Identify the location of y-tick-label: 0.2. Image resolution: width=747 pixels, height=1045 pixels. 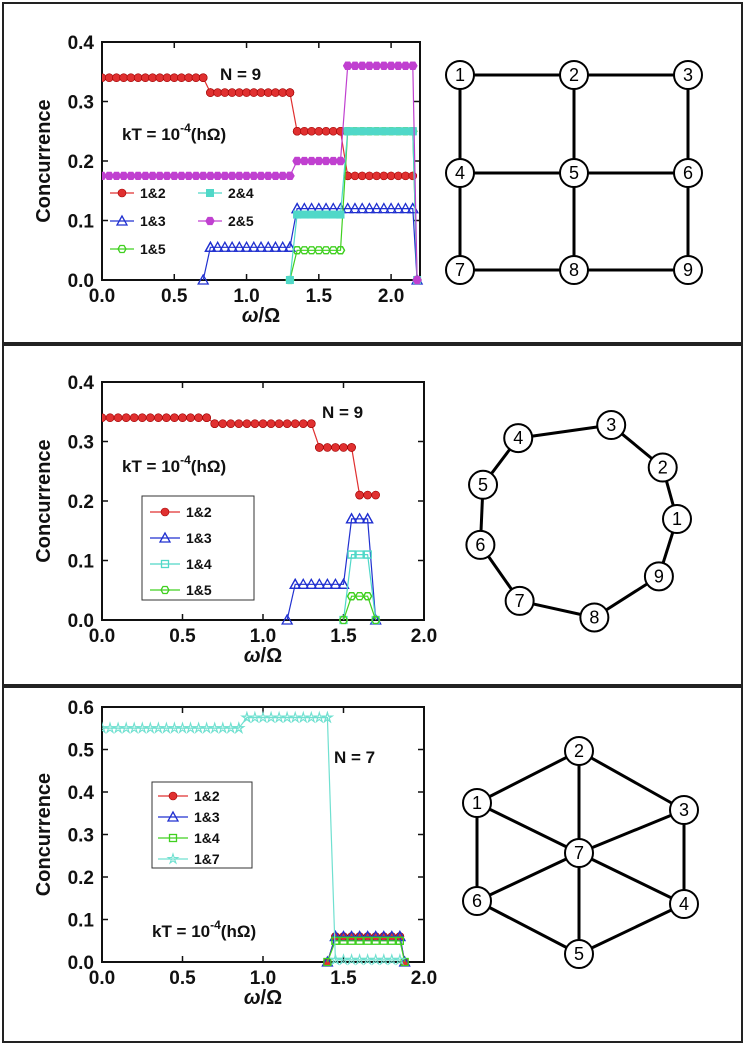
(81, 502).